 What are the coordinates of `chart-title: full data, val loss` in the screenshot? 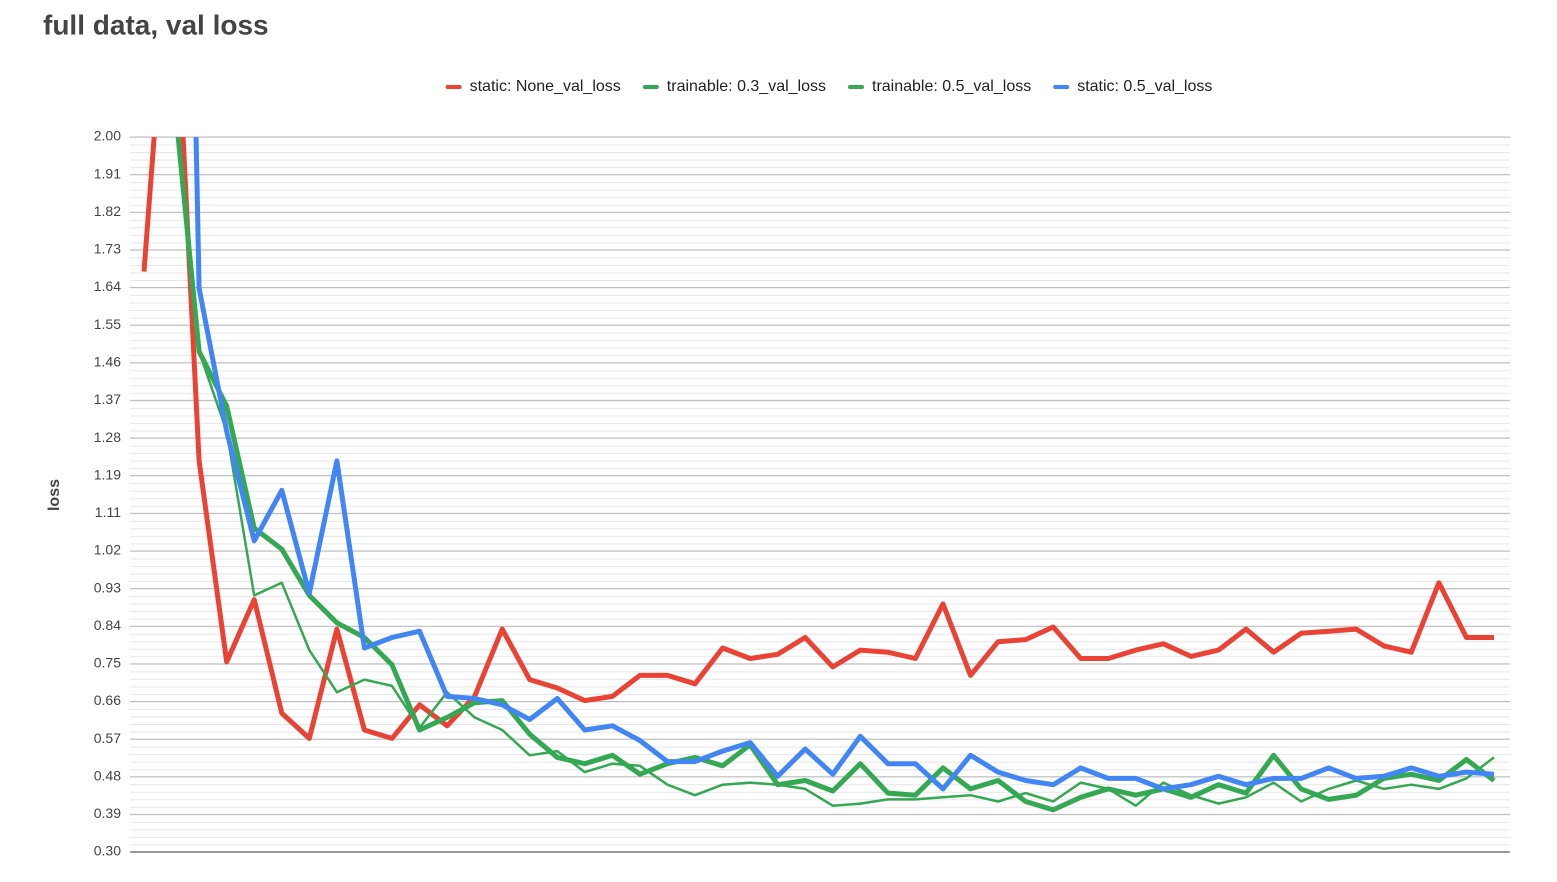 It's located at (156, 24).